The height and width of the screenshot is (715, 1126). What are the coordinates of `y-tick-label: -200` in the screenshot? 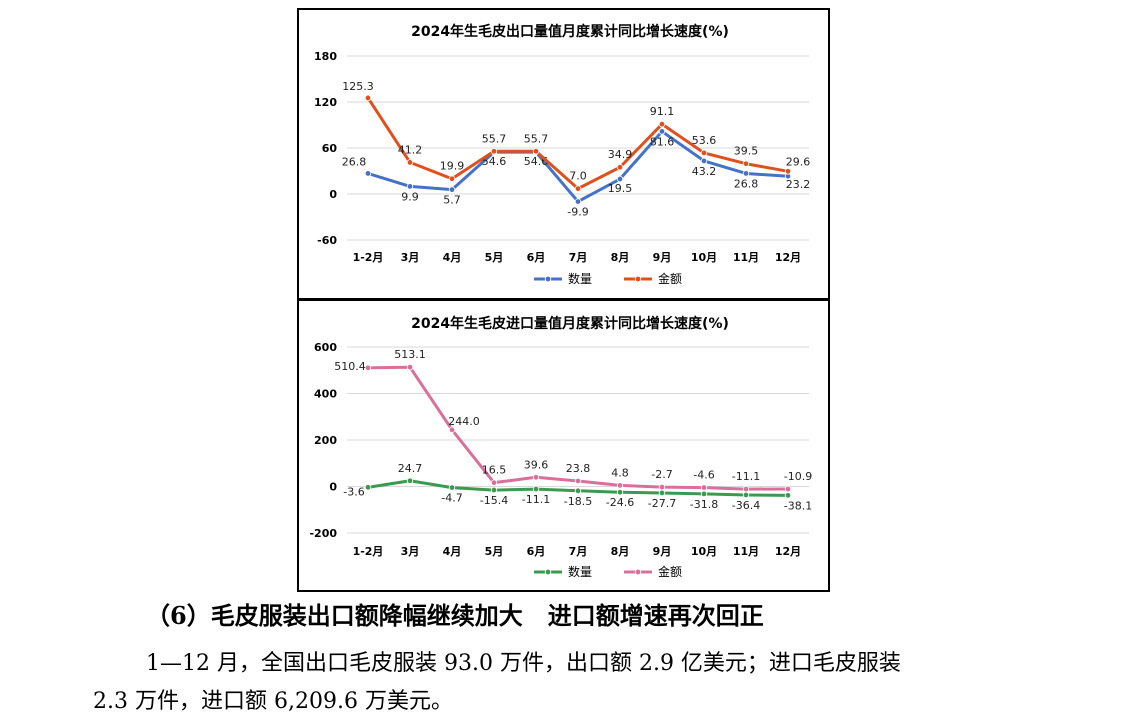 It's located at (323, 533).